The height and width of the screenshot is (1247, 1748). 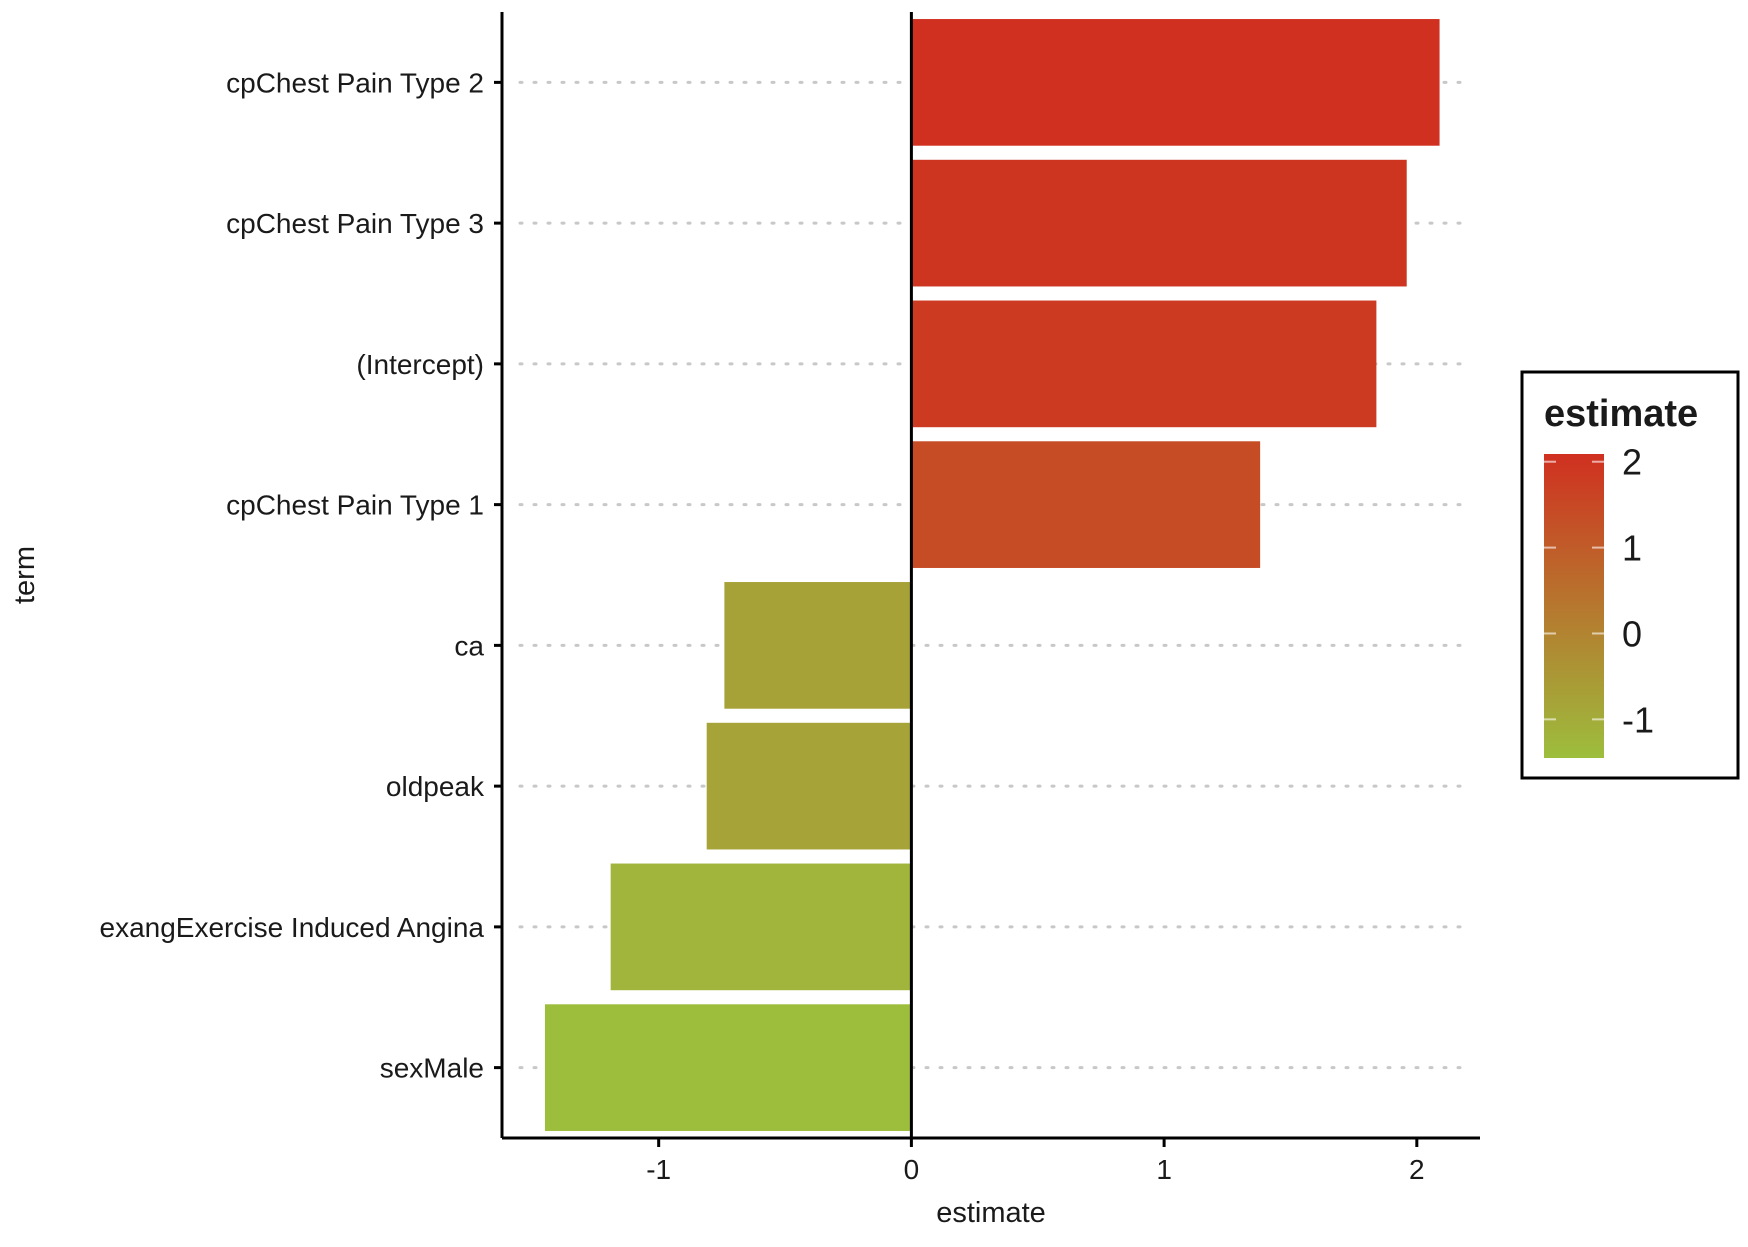 I want to click on y-tick-label: ca, so click(x=469, y=645).